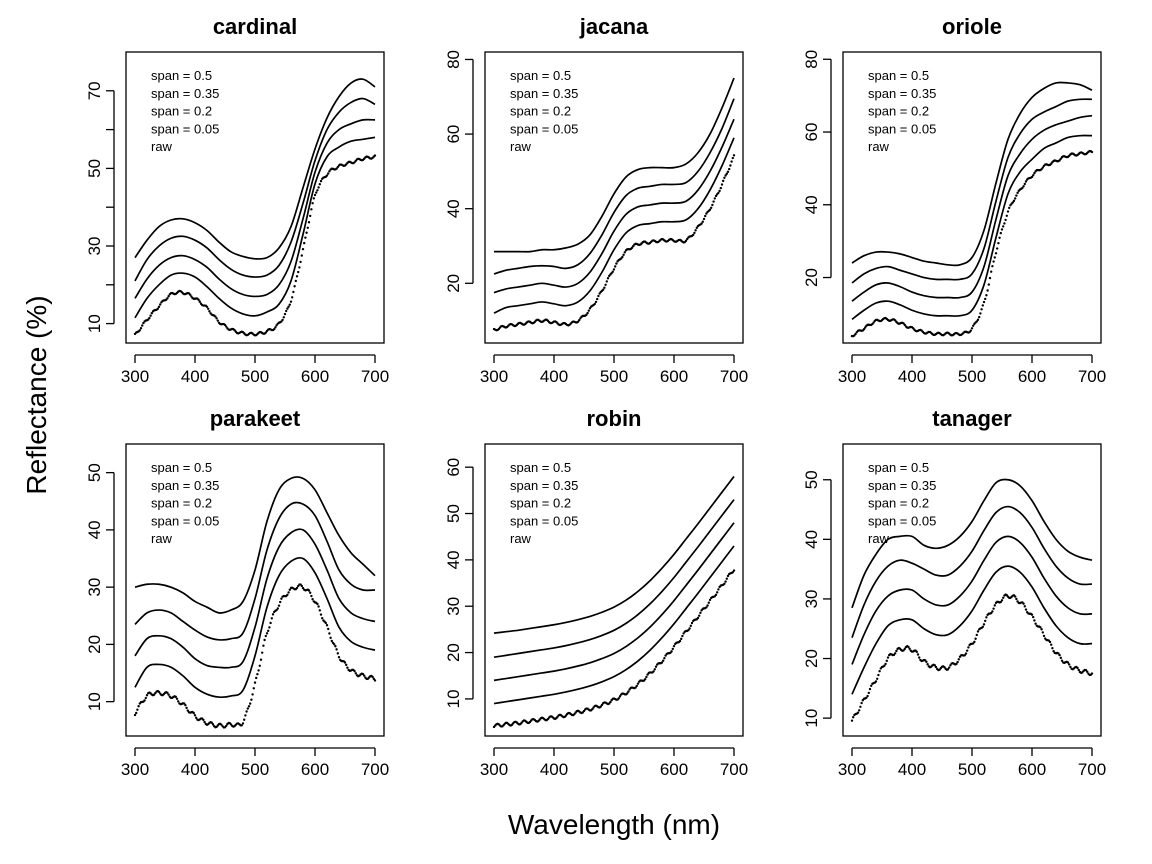 The height and width of the screenshot is (864, 1152). What do you see at coordinates (135, 769) in the screenshot?
I see `x-tick-label: 300` at bounding box center [135, 769].